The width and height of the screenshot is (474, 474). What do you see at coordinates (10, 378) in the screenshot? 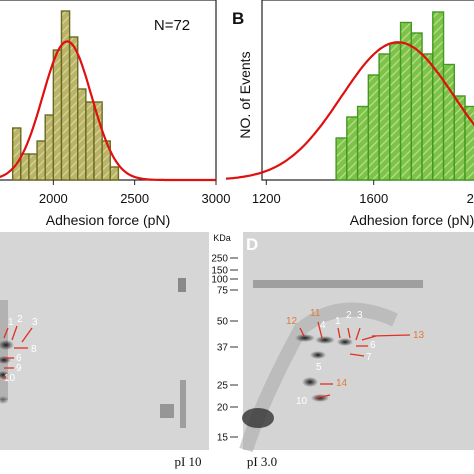
I see `panel-c-spot-label: 10` at bounding box center [10, 378].